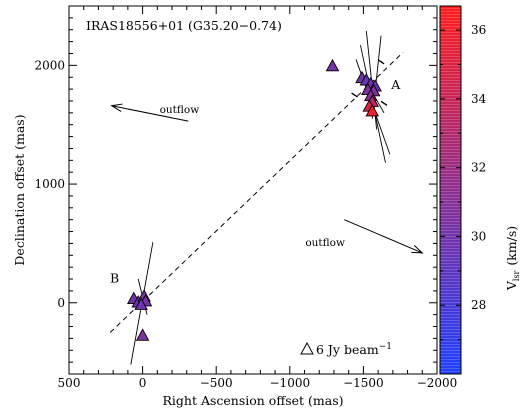 The width and height of the screenshot is (526, 413). I want to click on colorbar-stripes, so click(450, 190).